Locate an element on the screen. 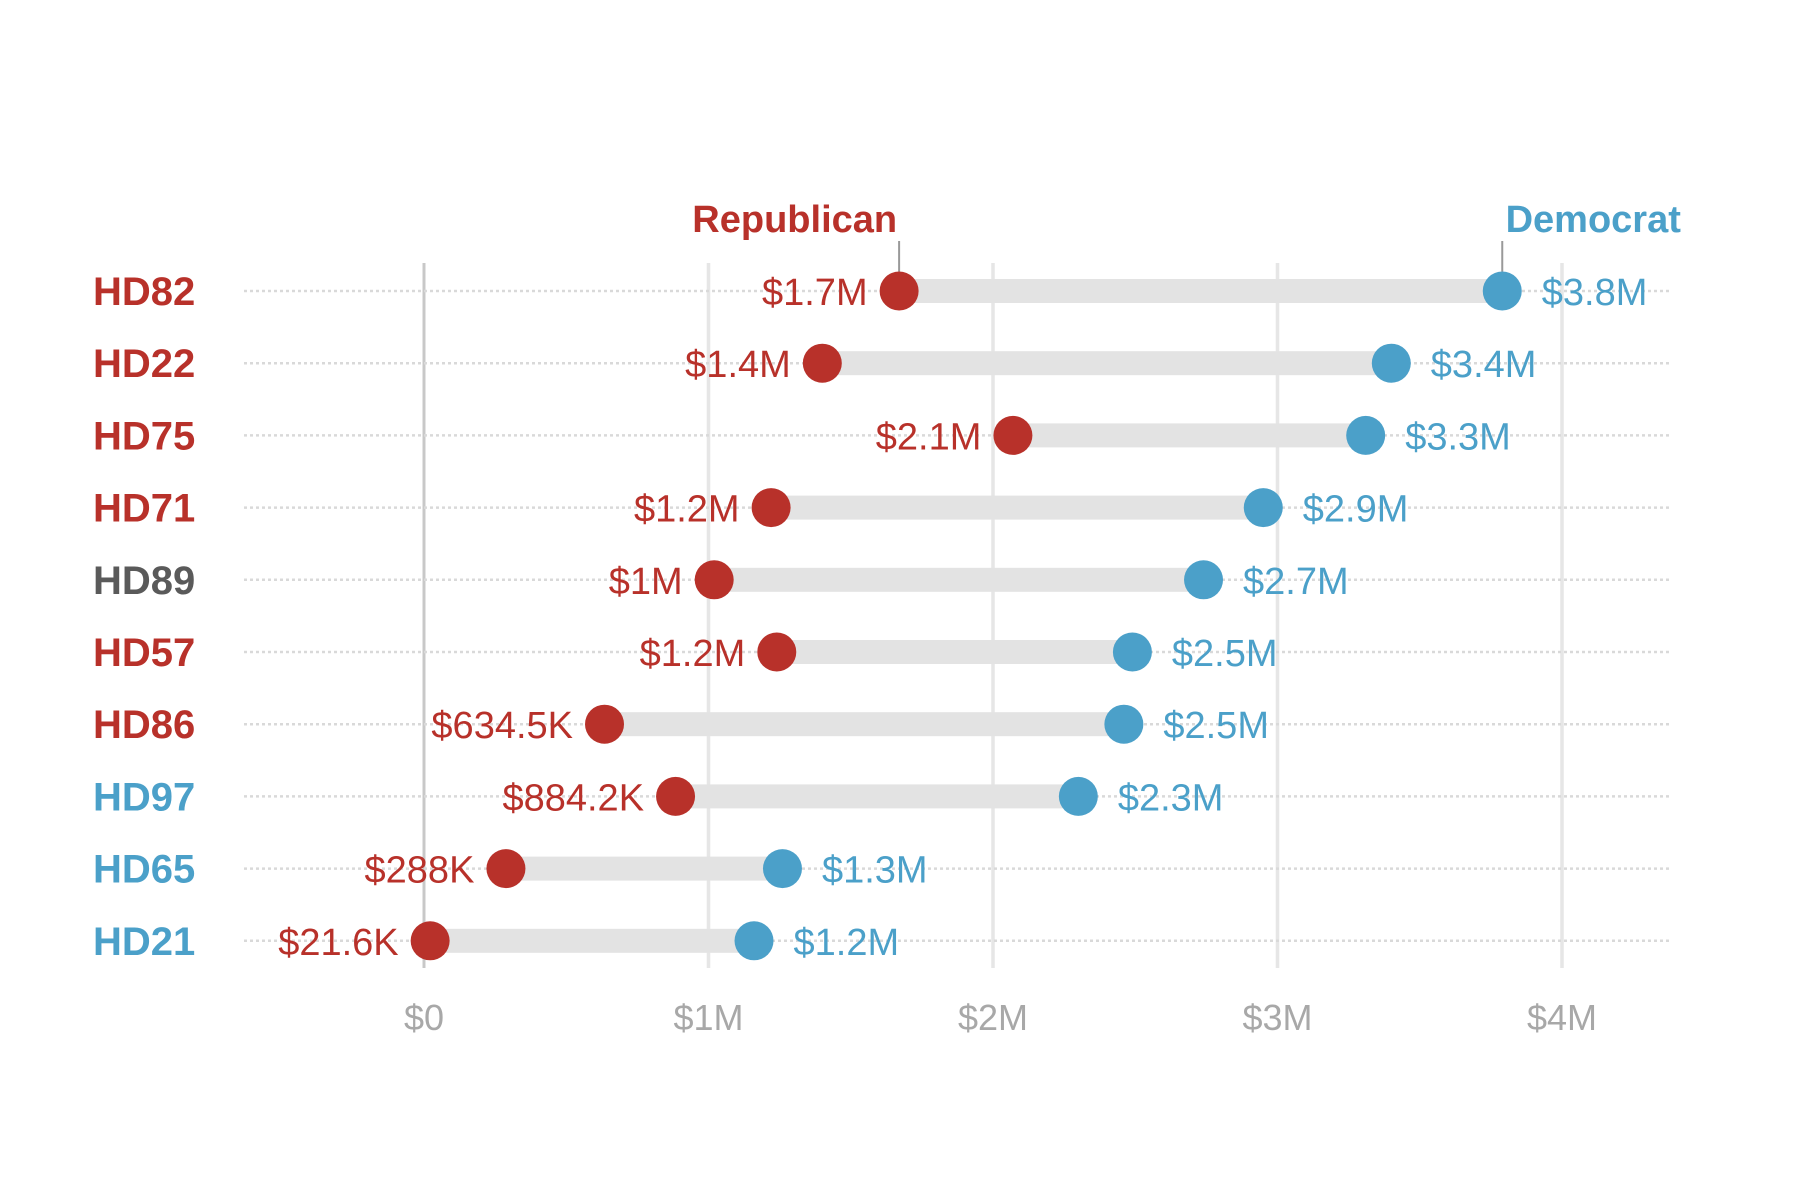  republican-value-label: $1.4M is located at coordinates (738, 365).